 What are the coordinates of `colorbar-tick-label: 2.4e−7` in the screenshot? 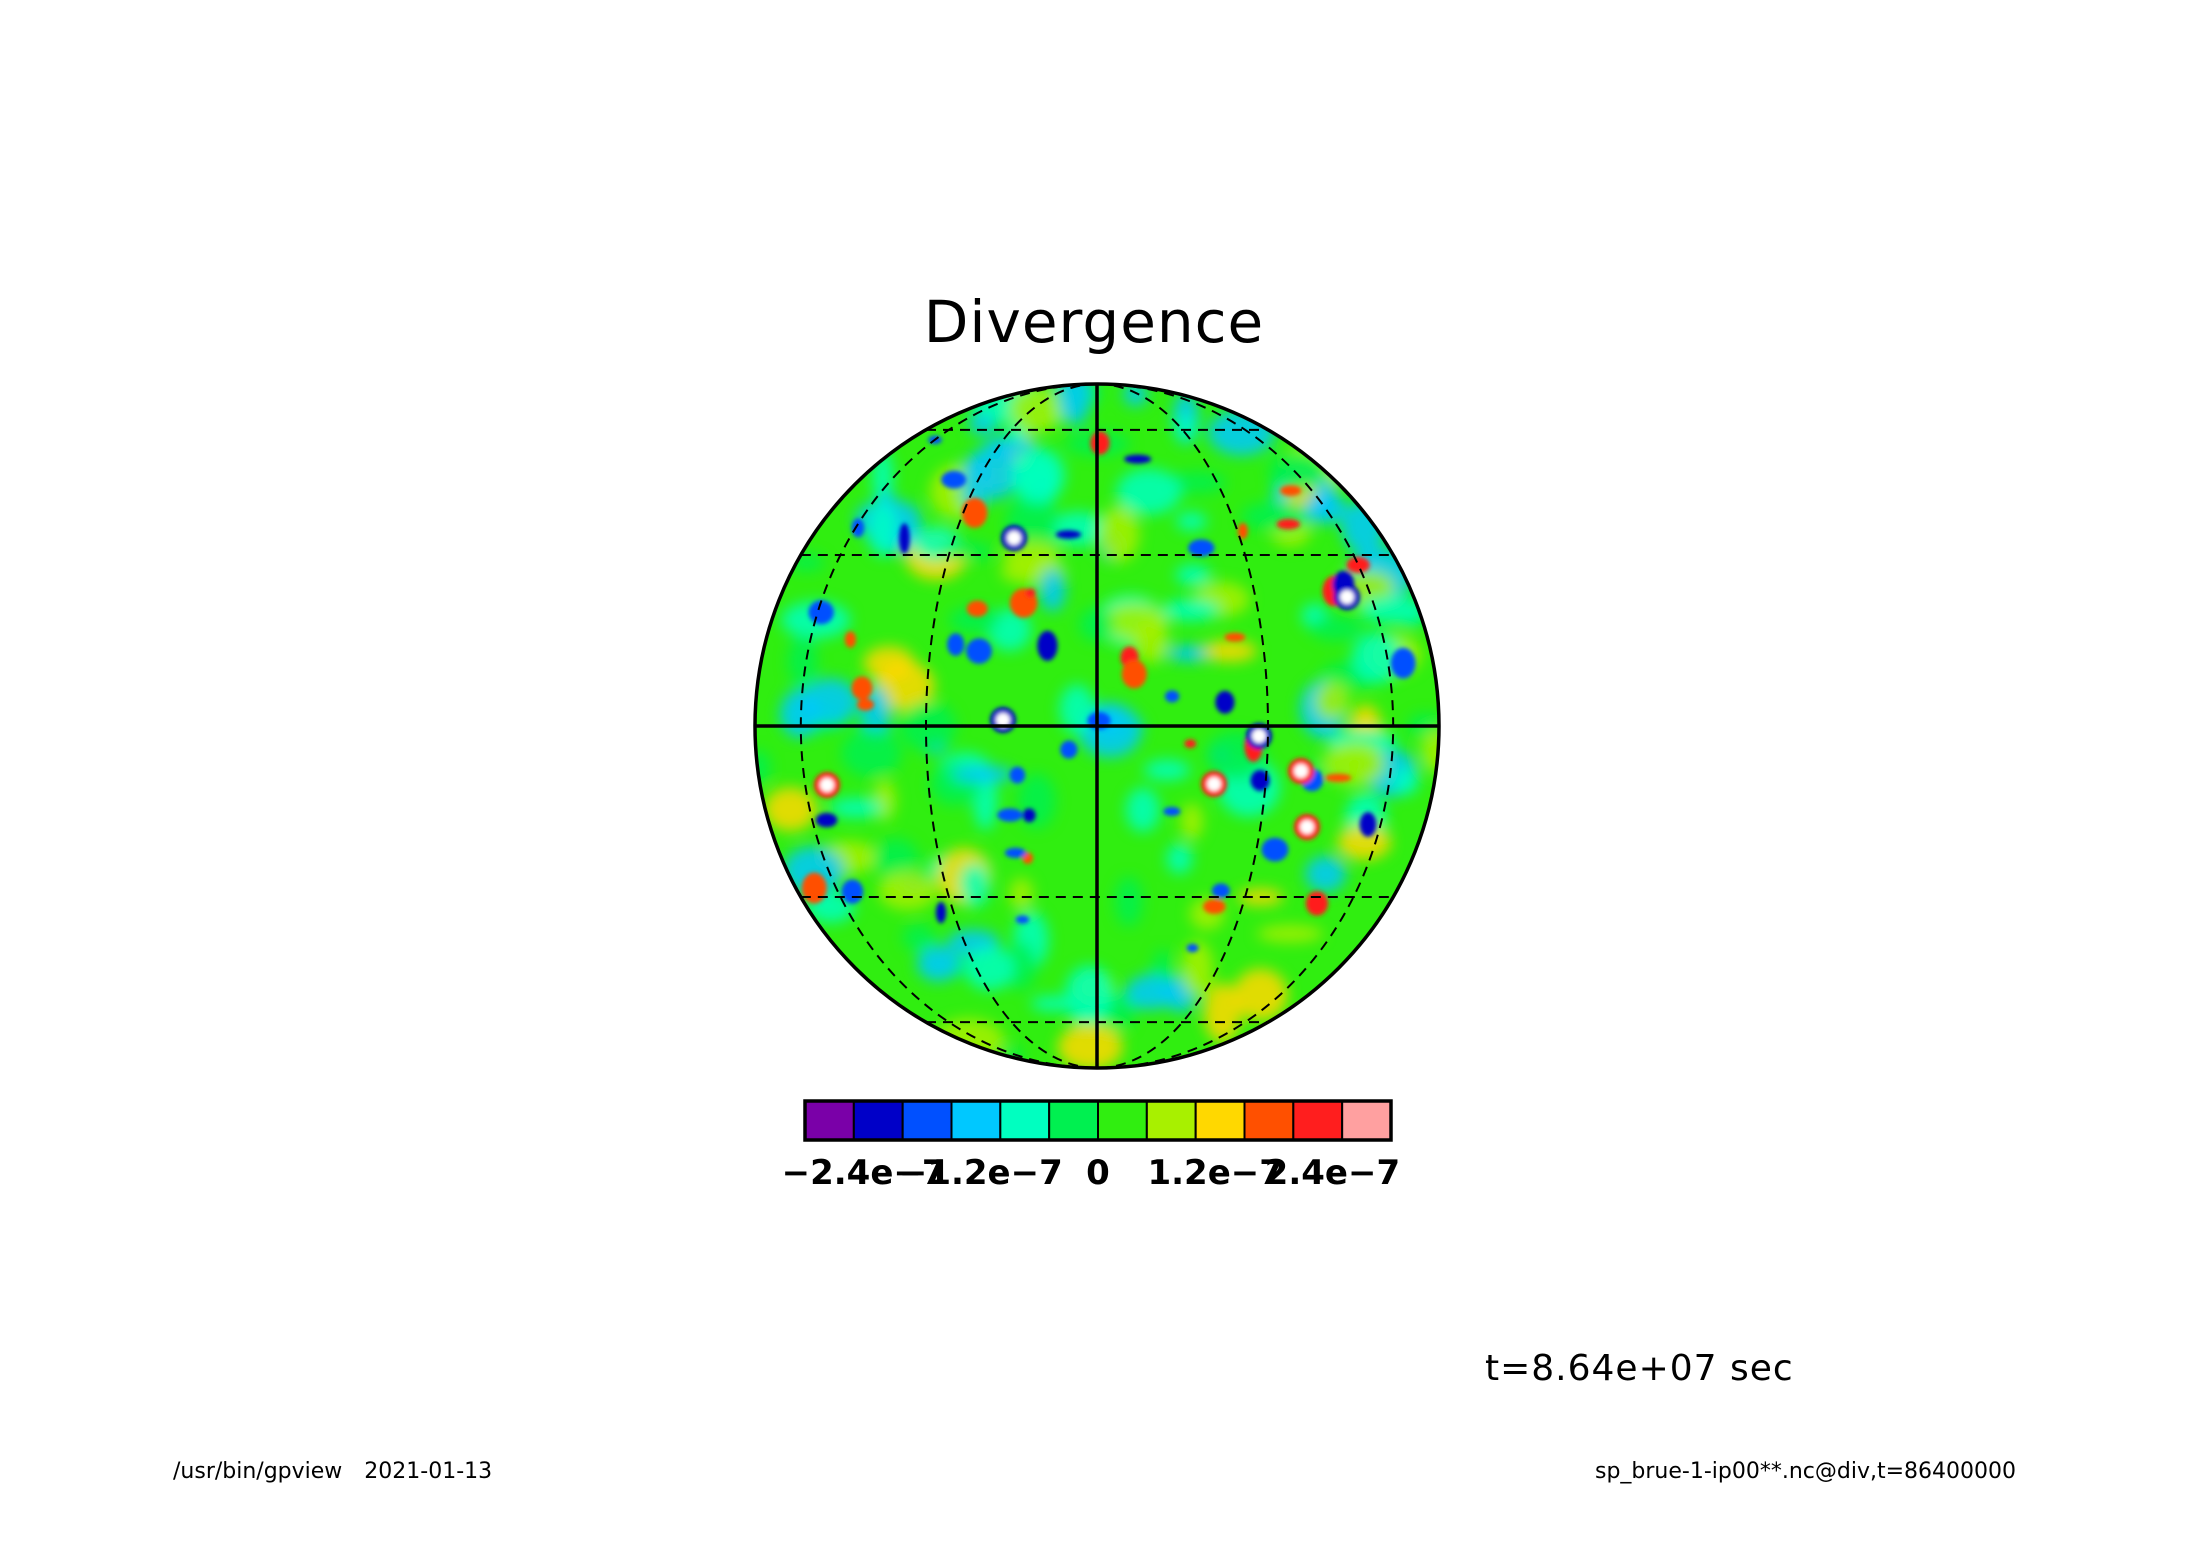 It's located at (1332, 1173).